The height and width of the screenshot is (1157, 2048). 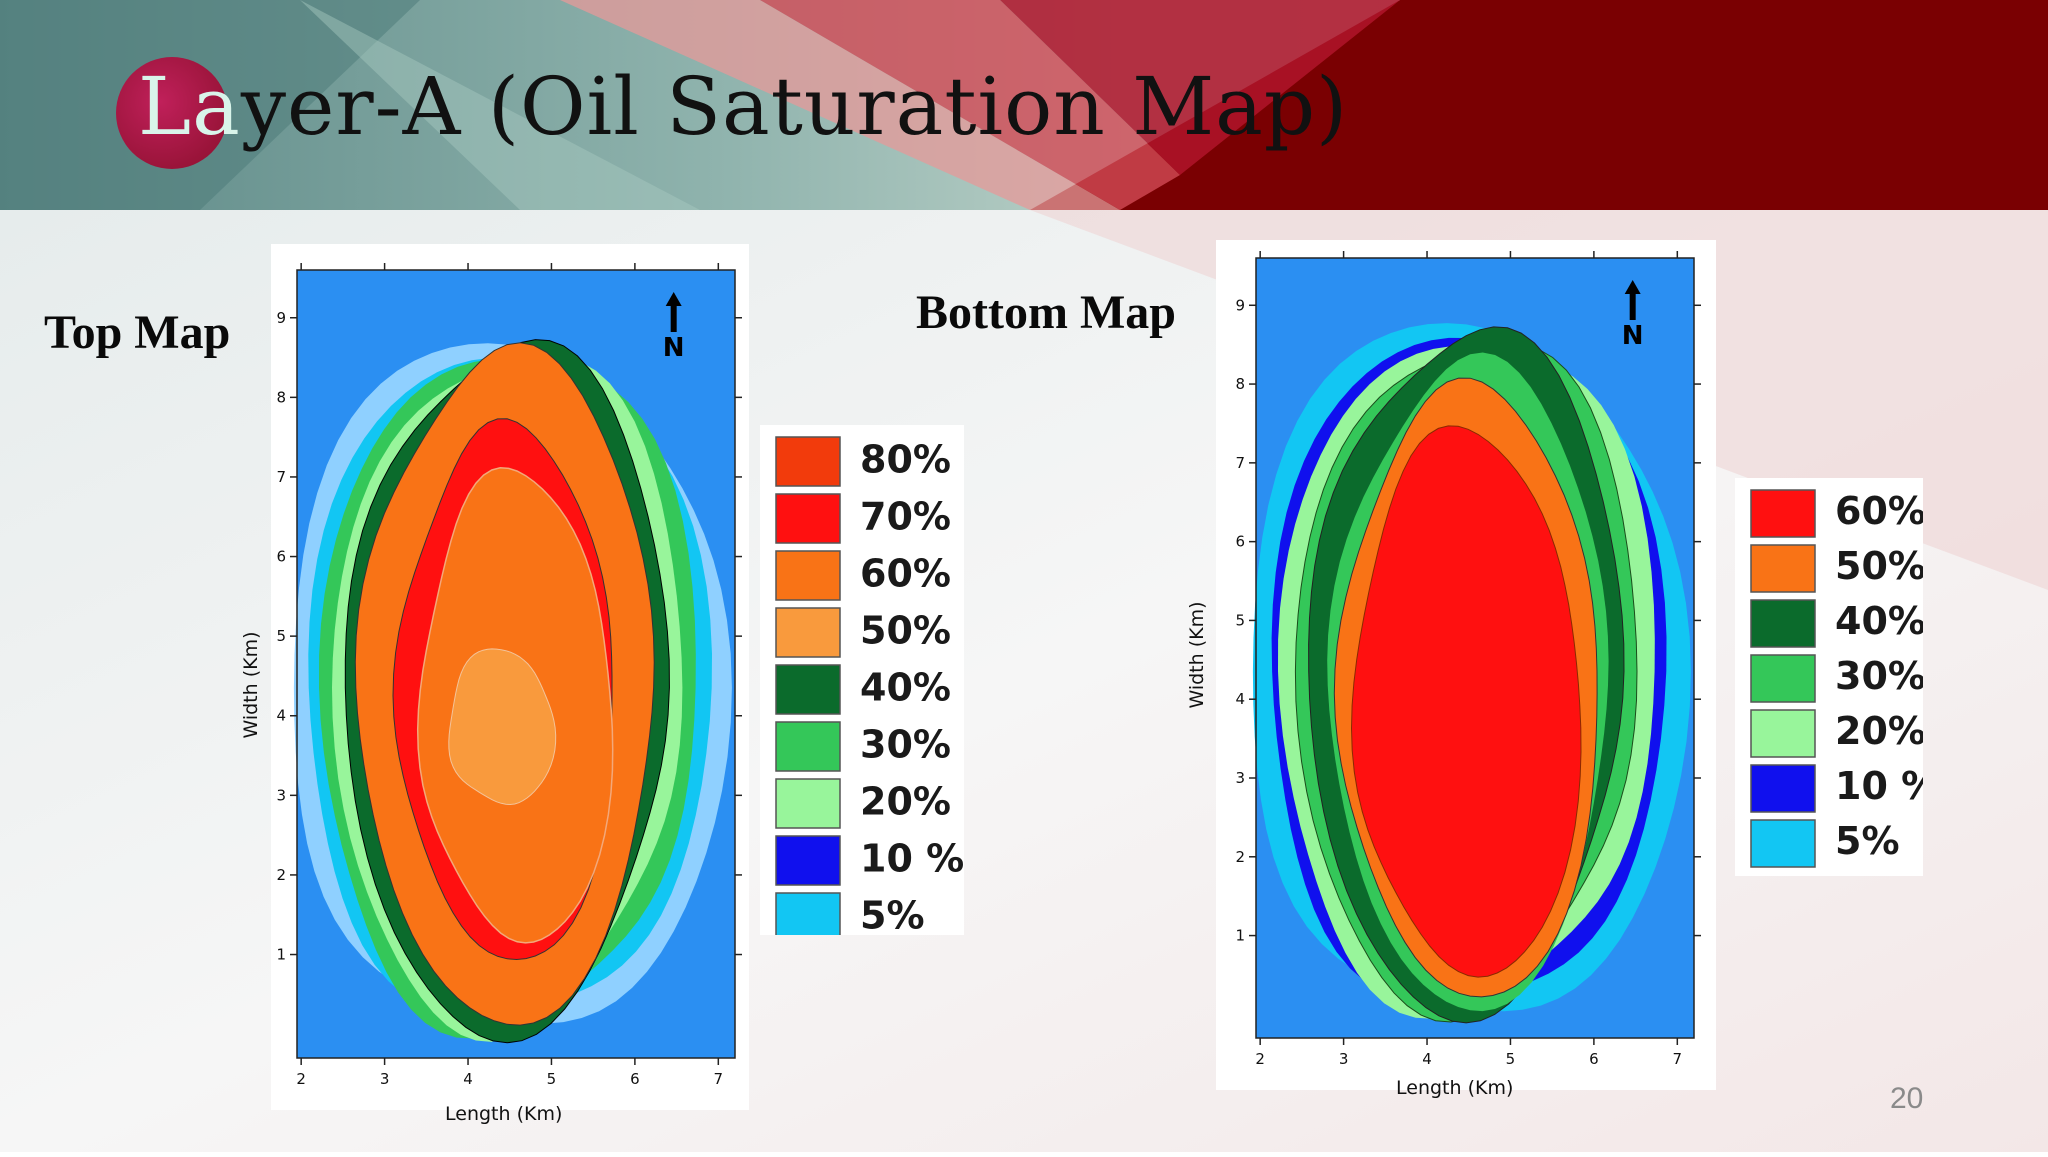 What do you see at coordinates (281, 875) in the screenshot?
I see `top-ytick-label: 2` at bounding box center [281, 875].